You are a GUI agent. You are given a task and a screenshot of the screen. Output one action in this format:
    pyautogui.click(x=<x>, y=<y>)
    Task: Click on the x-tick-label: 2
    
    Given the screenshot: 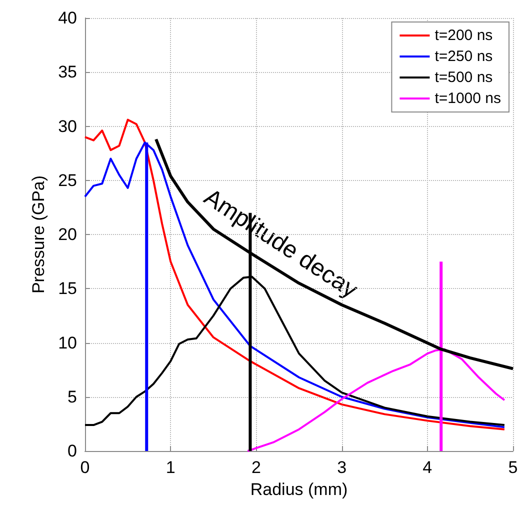 What is the action you would take?
    pyautogui.click(x=256, y=467)
    